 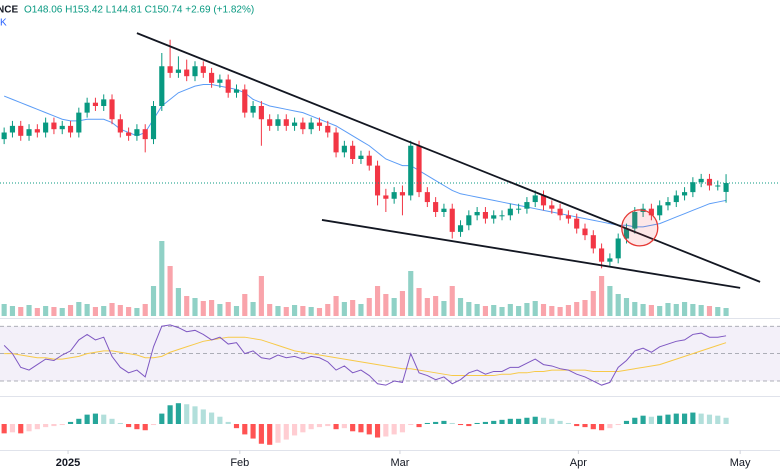 What do you see at coordinates (578, 463) in the screenshot?
I see `x-tick-label: Apr` at bounding box center [578, 463].